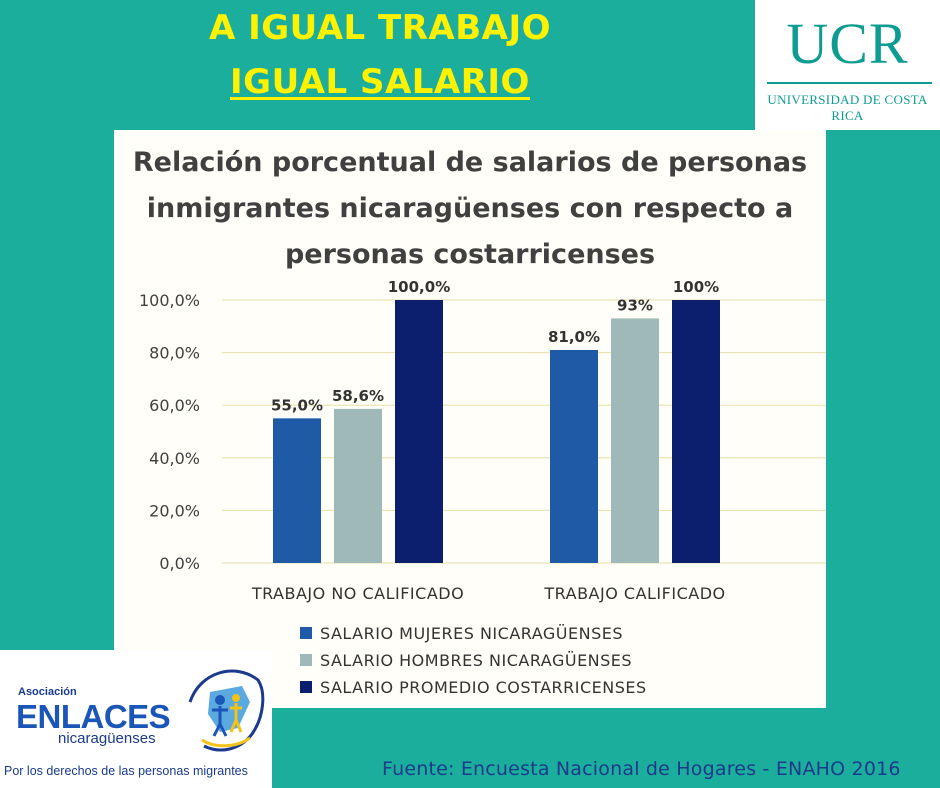 This screenshot has height=788, width=940. I want to click on legend-label: SALARIO HOMBRES NICARAGÜENSES, so click(476, 660).